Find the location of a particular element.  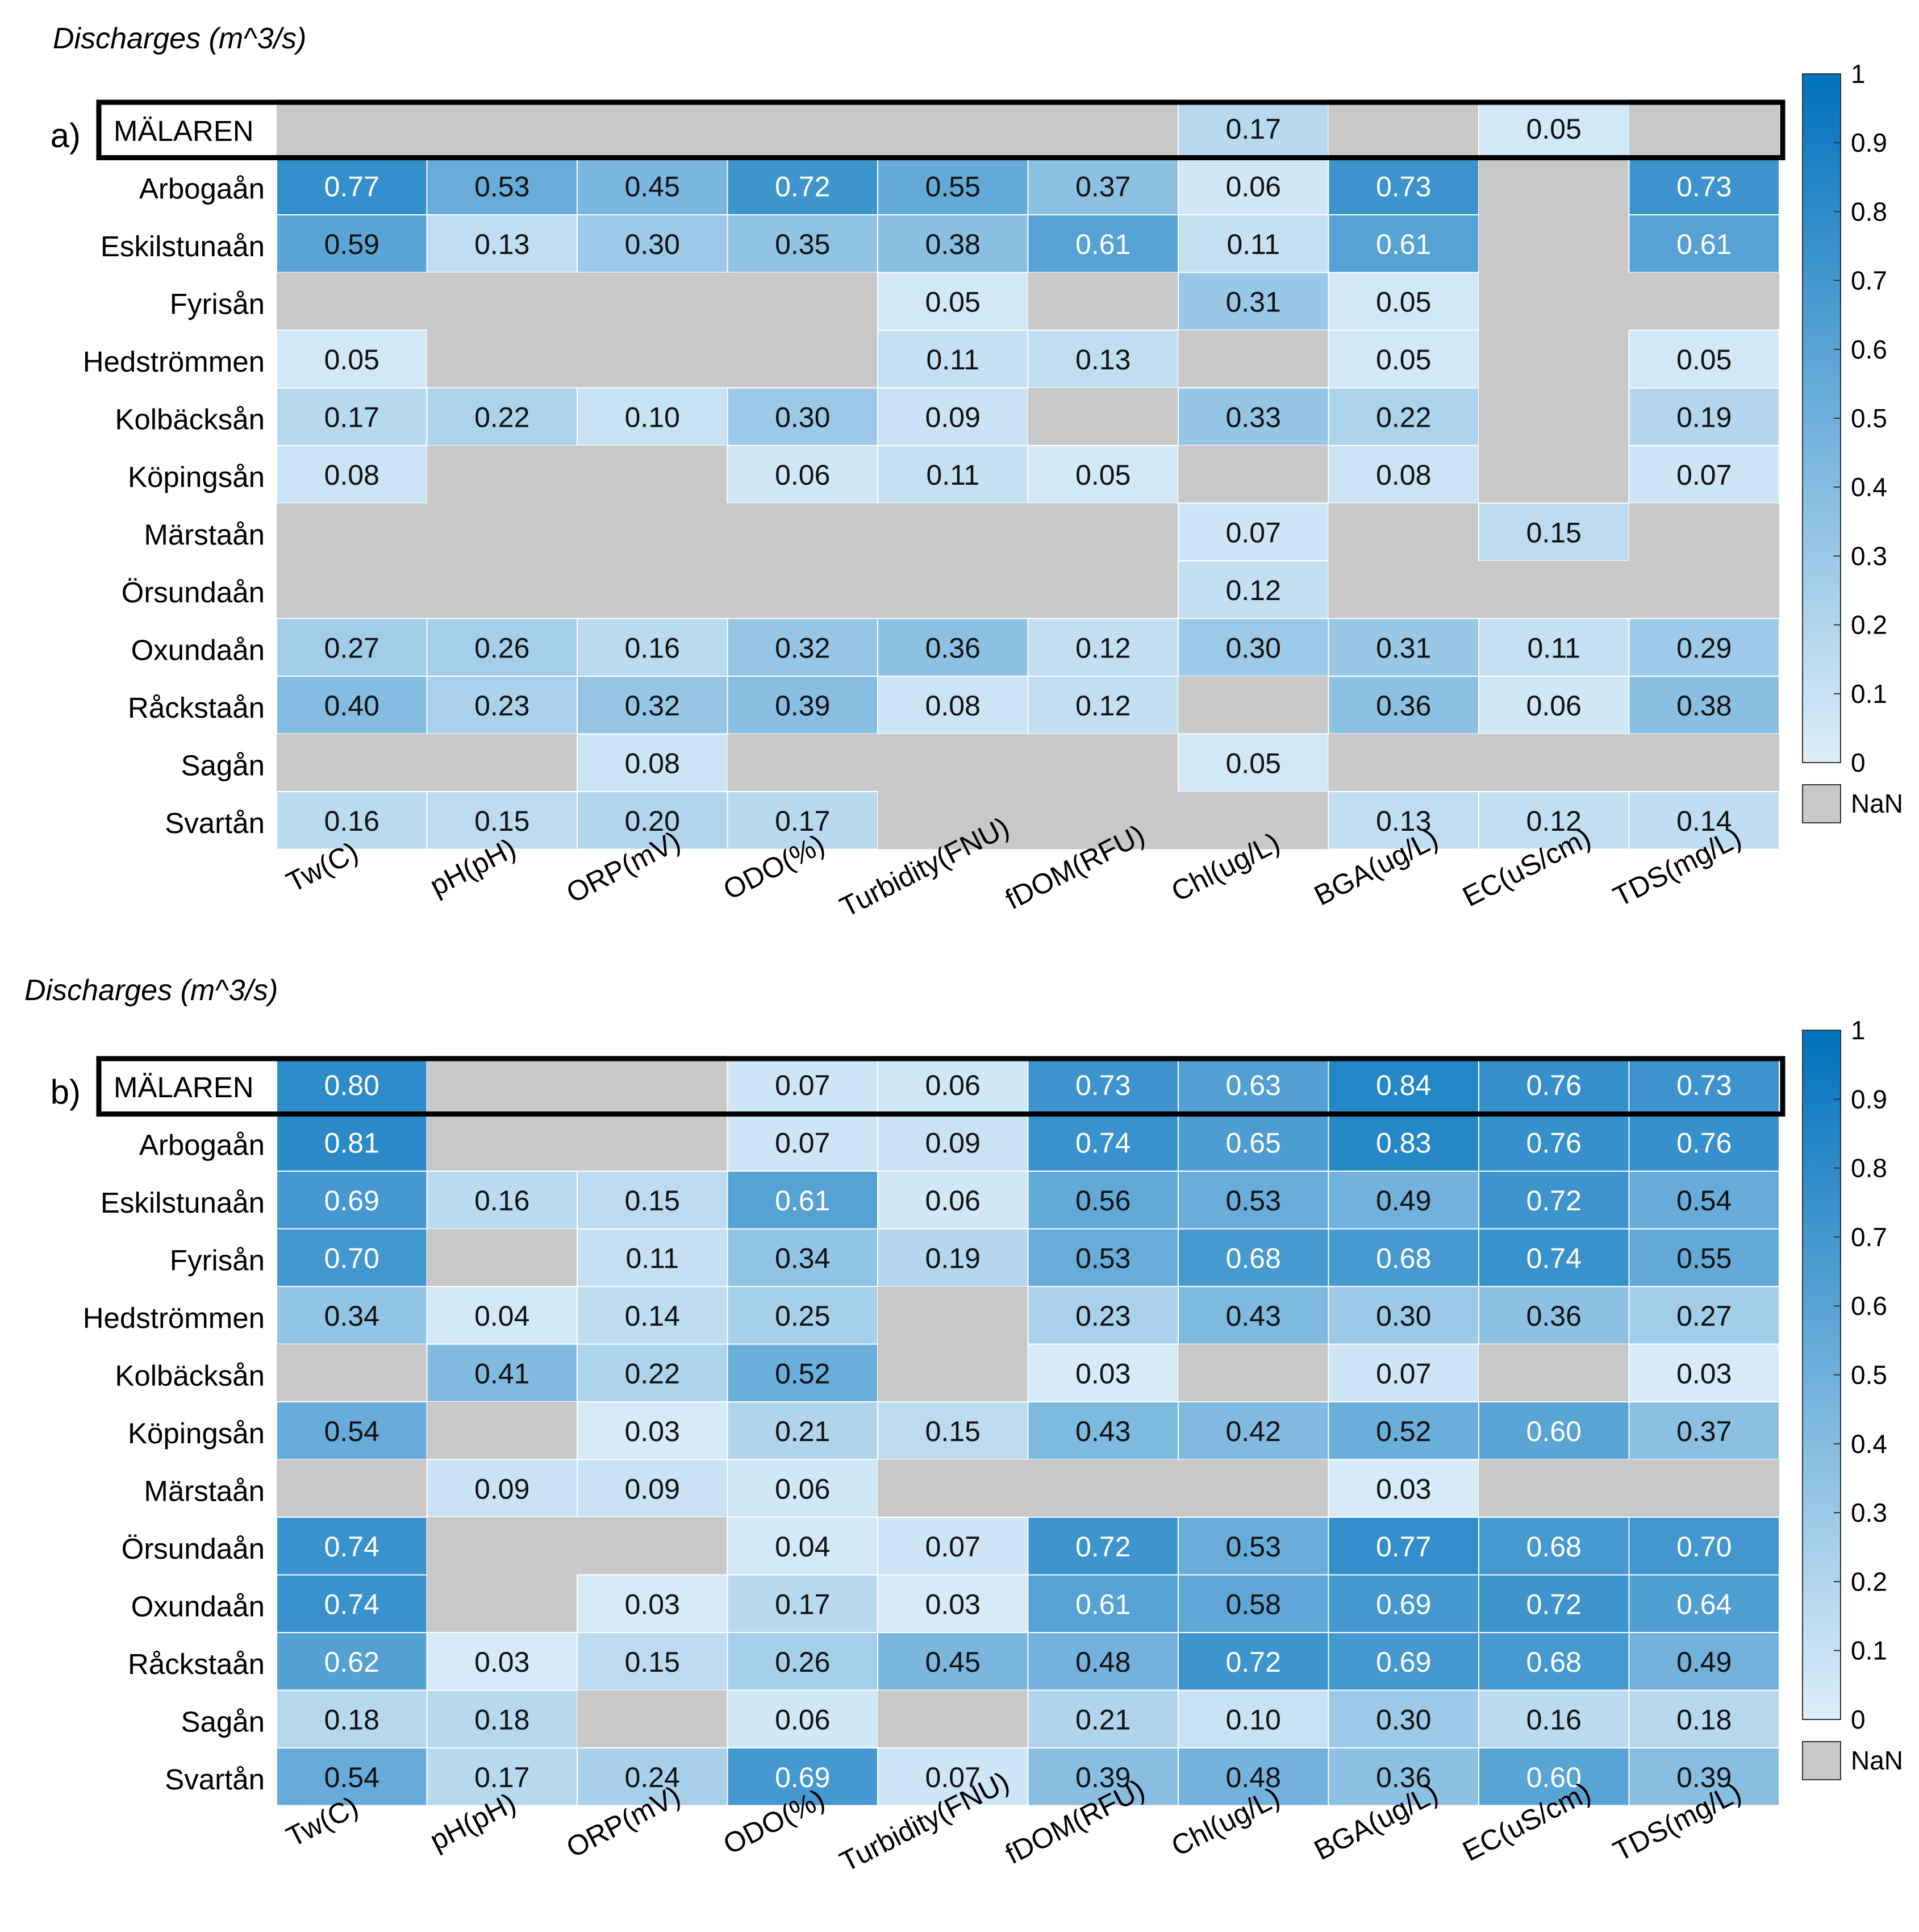

cell-value-label: 0.03 is located at coordinates (1403, 1489).